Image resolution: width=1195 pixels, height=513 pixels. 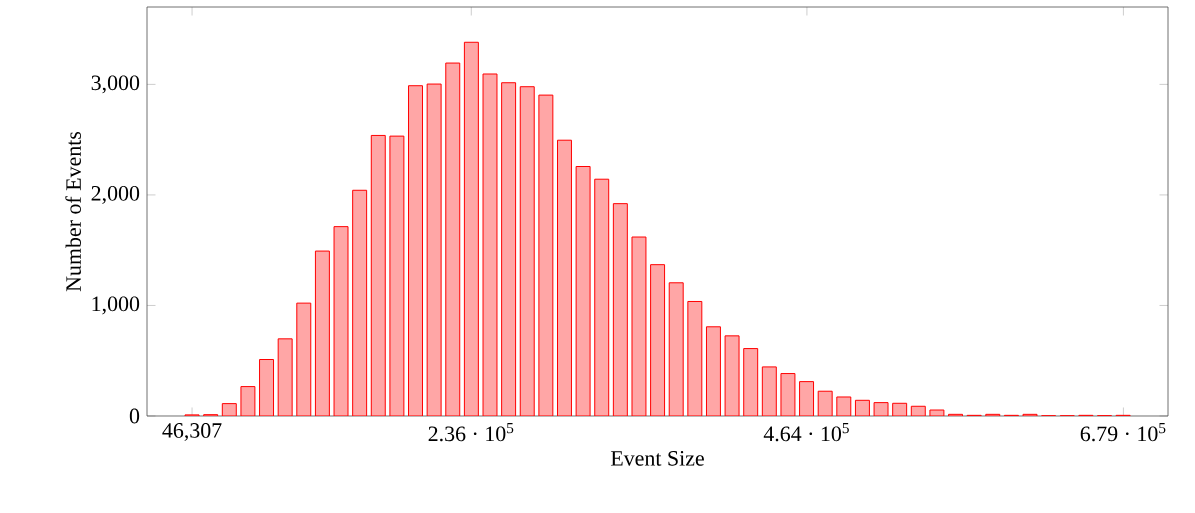 I want to click on y-tick-label: 0, so click(x=134, y=416).